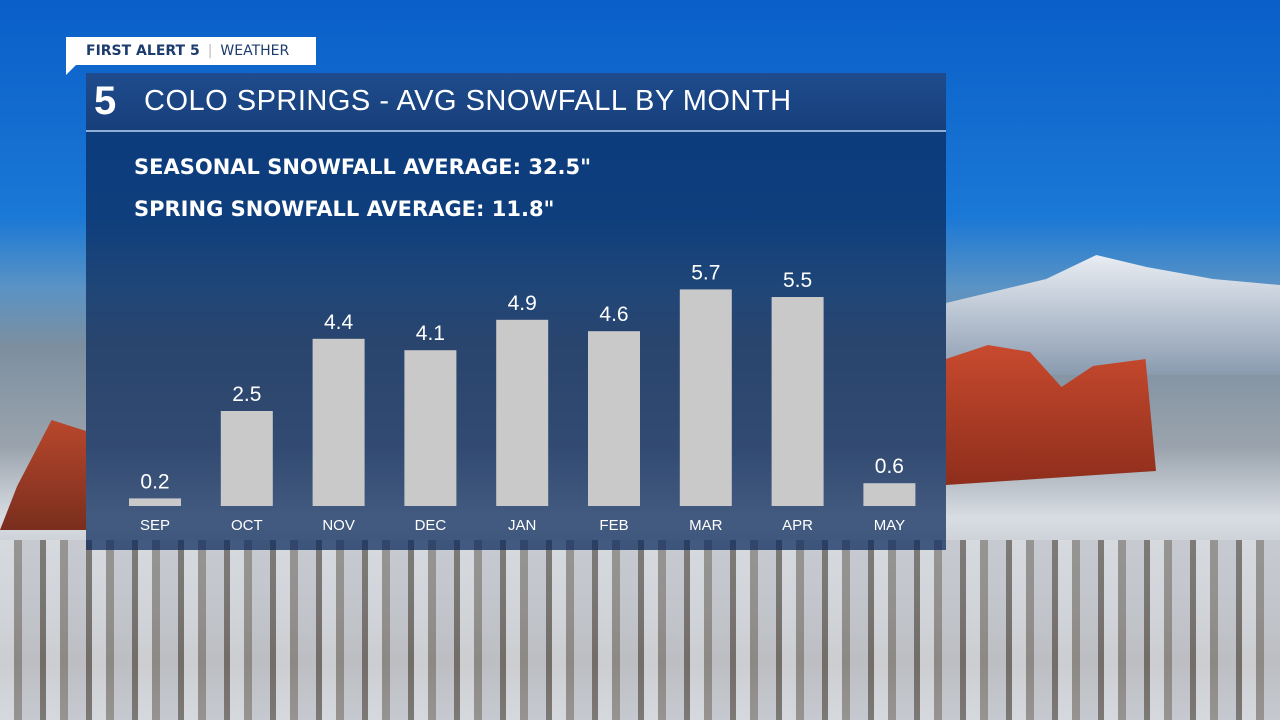  I want to click on station-logo-icon: 5, so click(105, 101).